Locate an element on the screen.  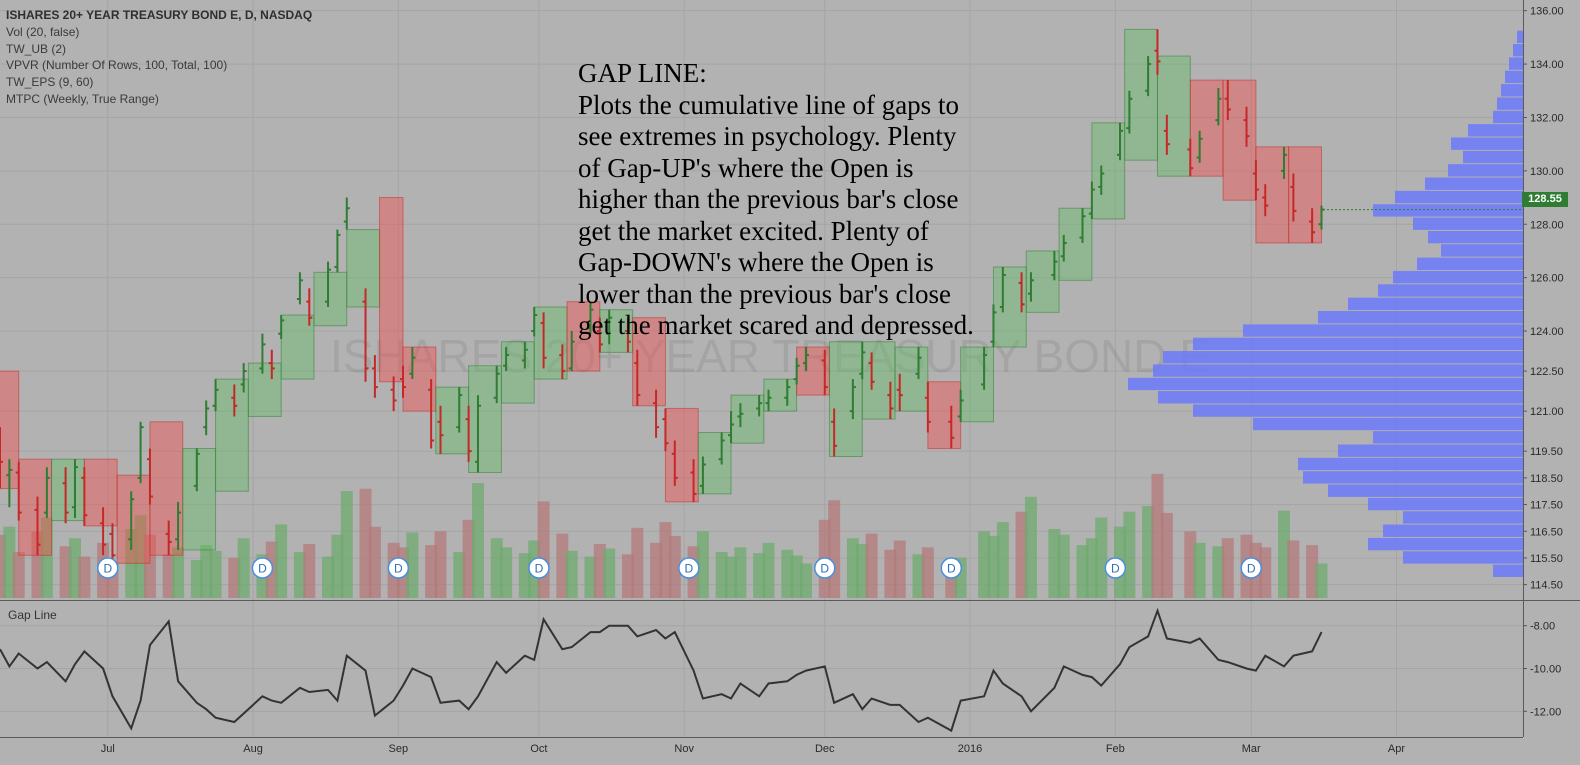
symbol-watermark: ISHARES 20+ YEAR TREASURY BOND E is located at coordinates (770, 356).